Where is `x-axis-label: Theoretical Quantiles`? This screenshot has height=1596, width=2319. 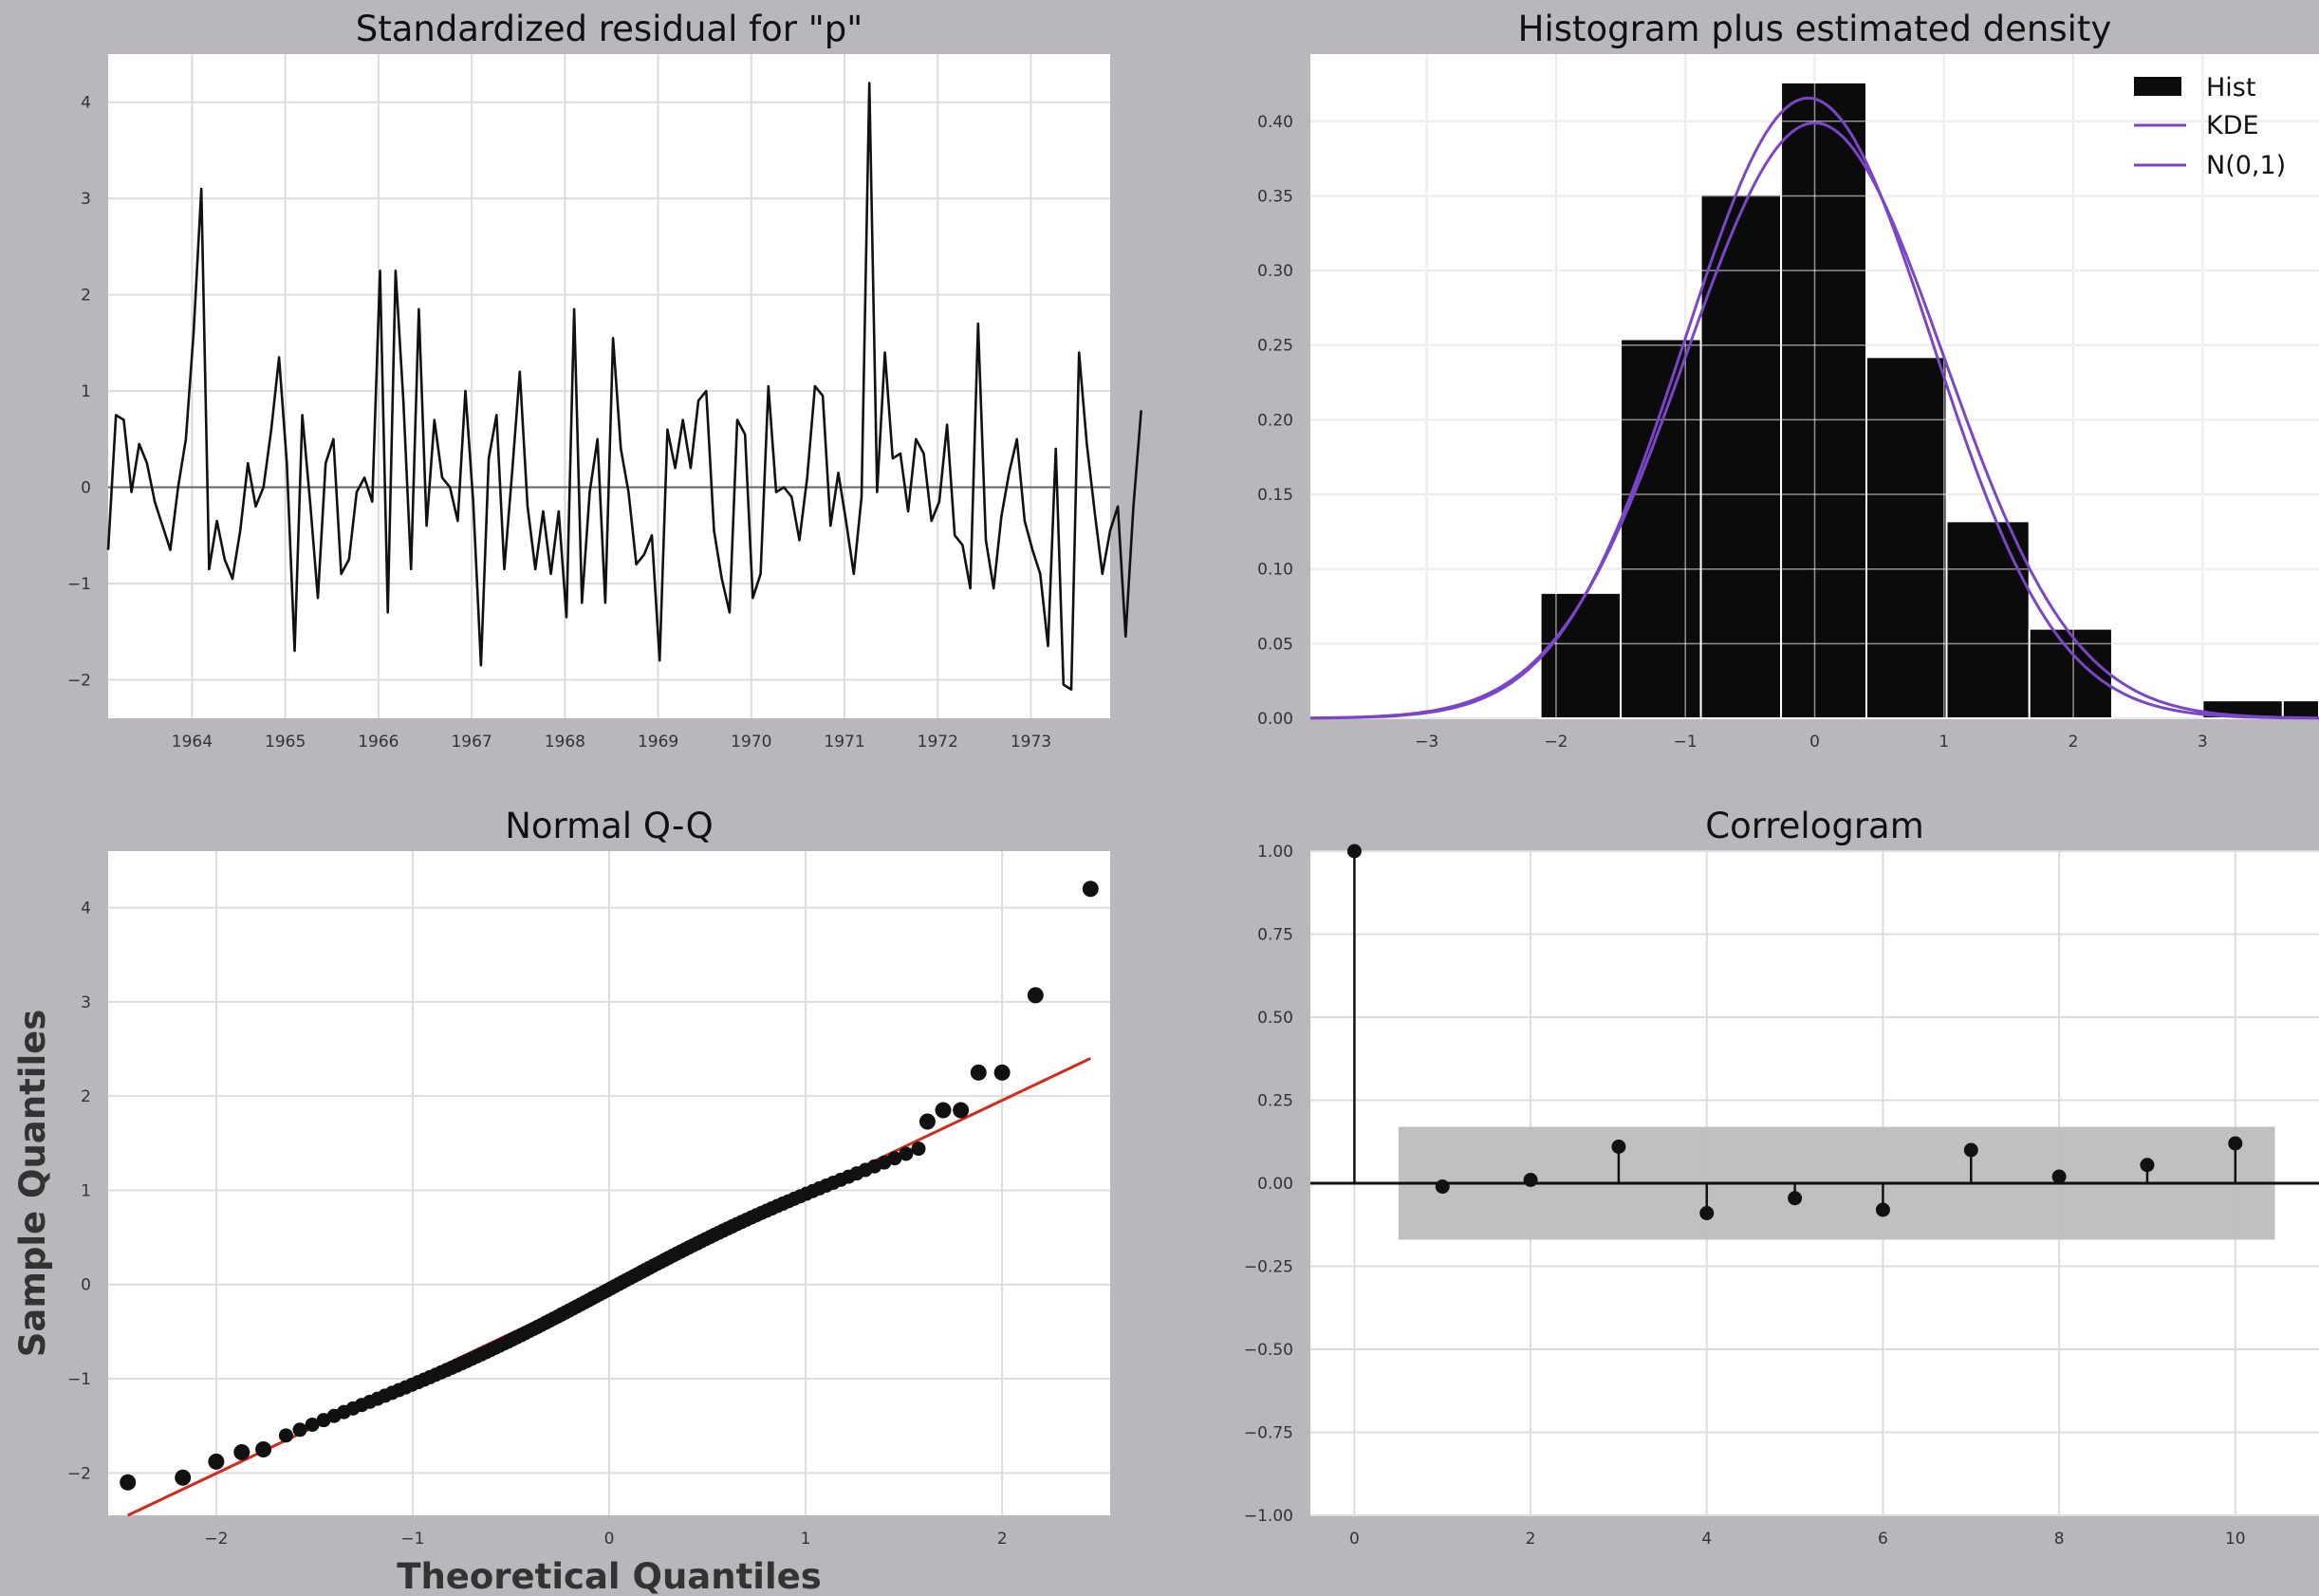
x-axis-label: Theoretical Quantiles is located at coordinates (609, 1576).